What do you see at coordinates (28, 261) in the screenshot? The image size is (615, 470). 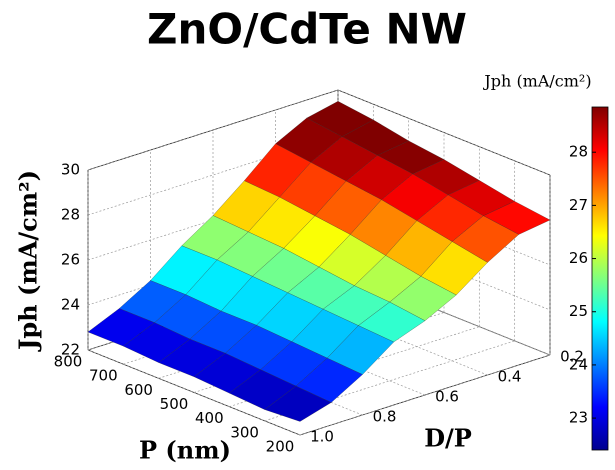 I see `z-axis-label: Jph (mA/cm²)` at bounding box center [28, 261].